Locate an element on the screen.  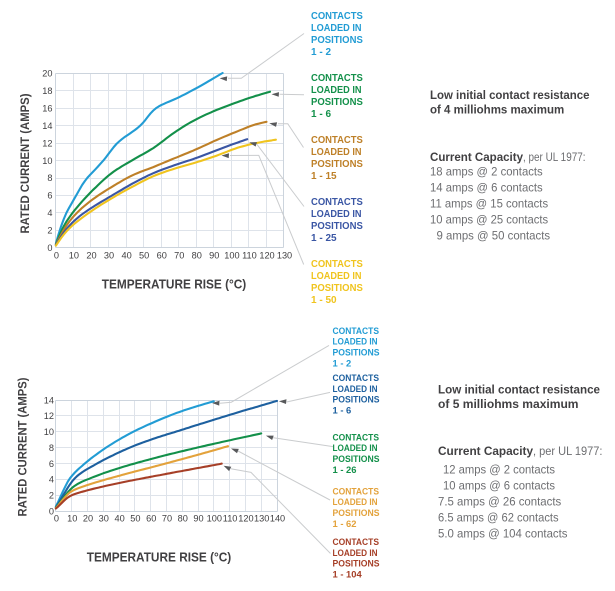
svg-text: 12 amps @ 2 contacts is located at coordinates (499, 469).